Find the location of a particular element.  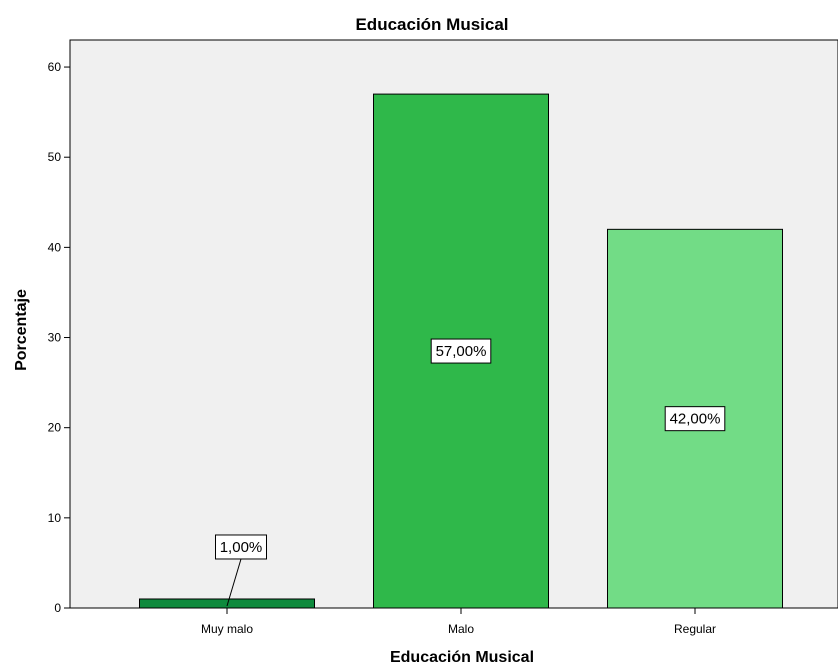

data-label: 1,00% is located at coordinates (241, 547).